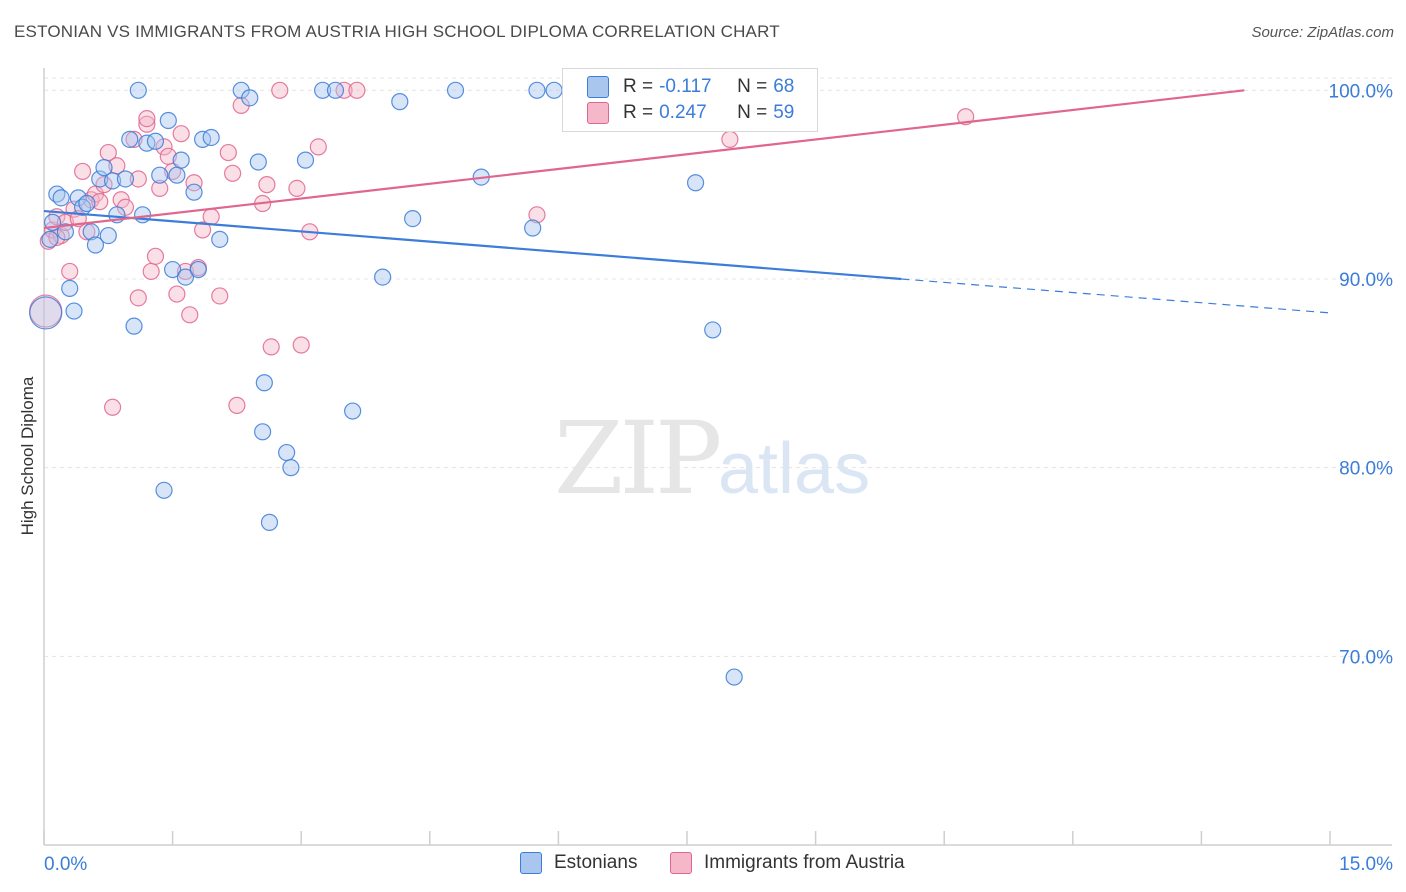 Image resolution: width=1406 pixels, height=892 pixels. I want to click on legend-r-label: R =, so click(638, 112).